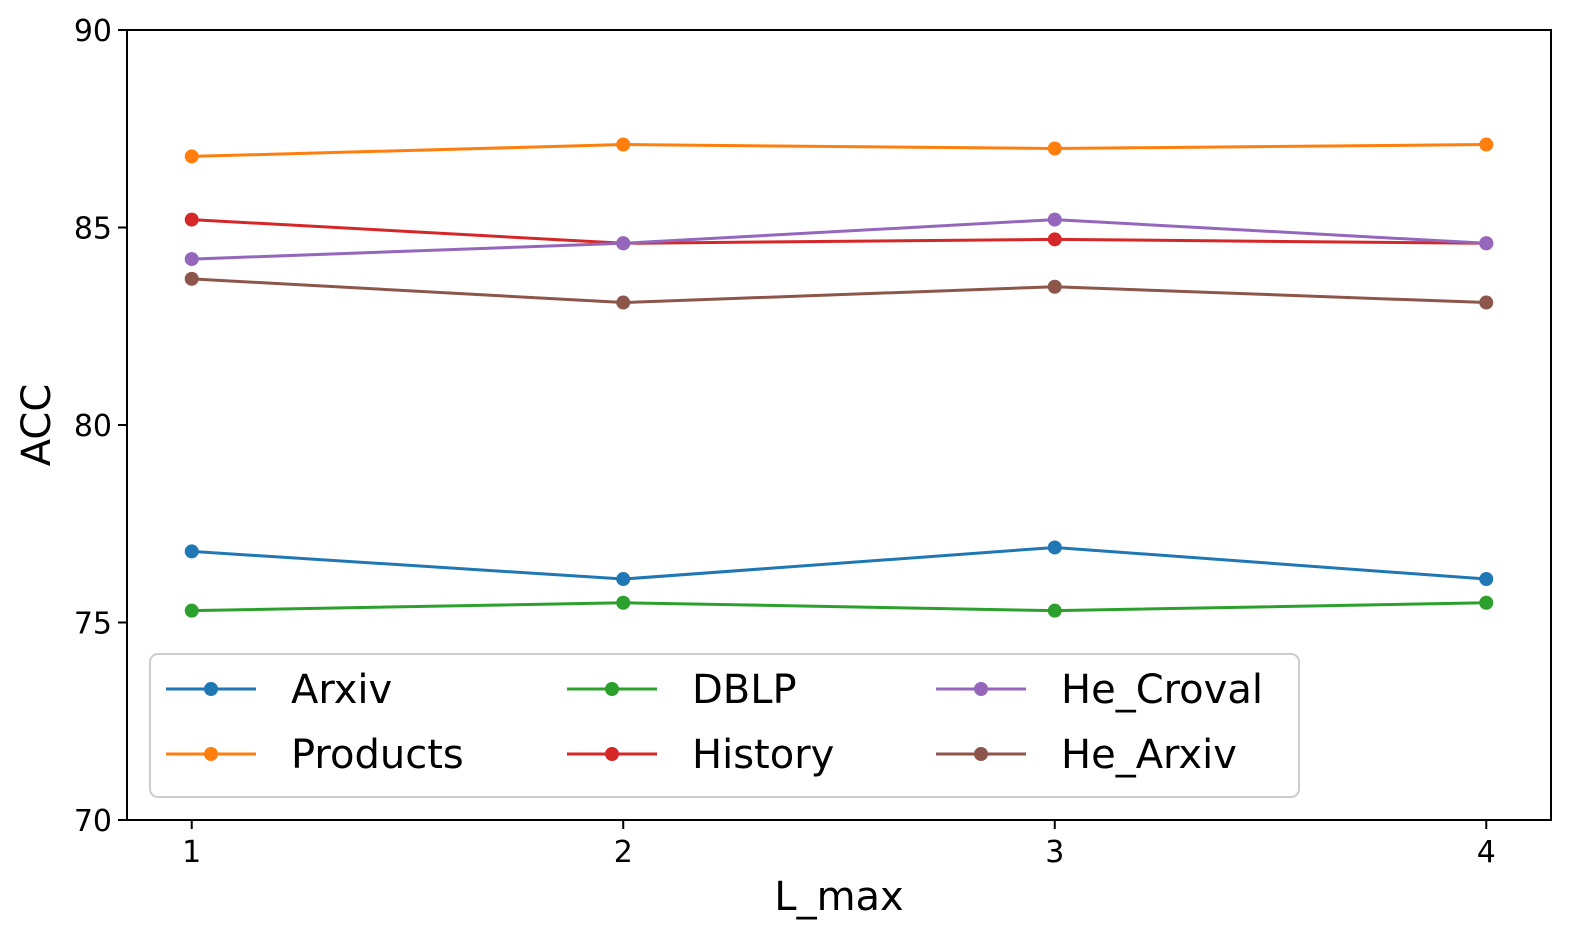 The width and height of the screenshot is (1578, 943). Describe the element at coordinates (682, 690) in the screenshot. I see `legend-item-dblp: DBLP` at that location.